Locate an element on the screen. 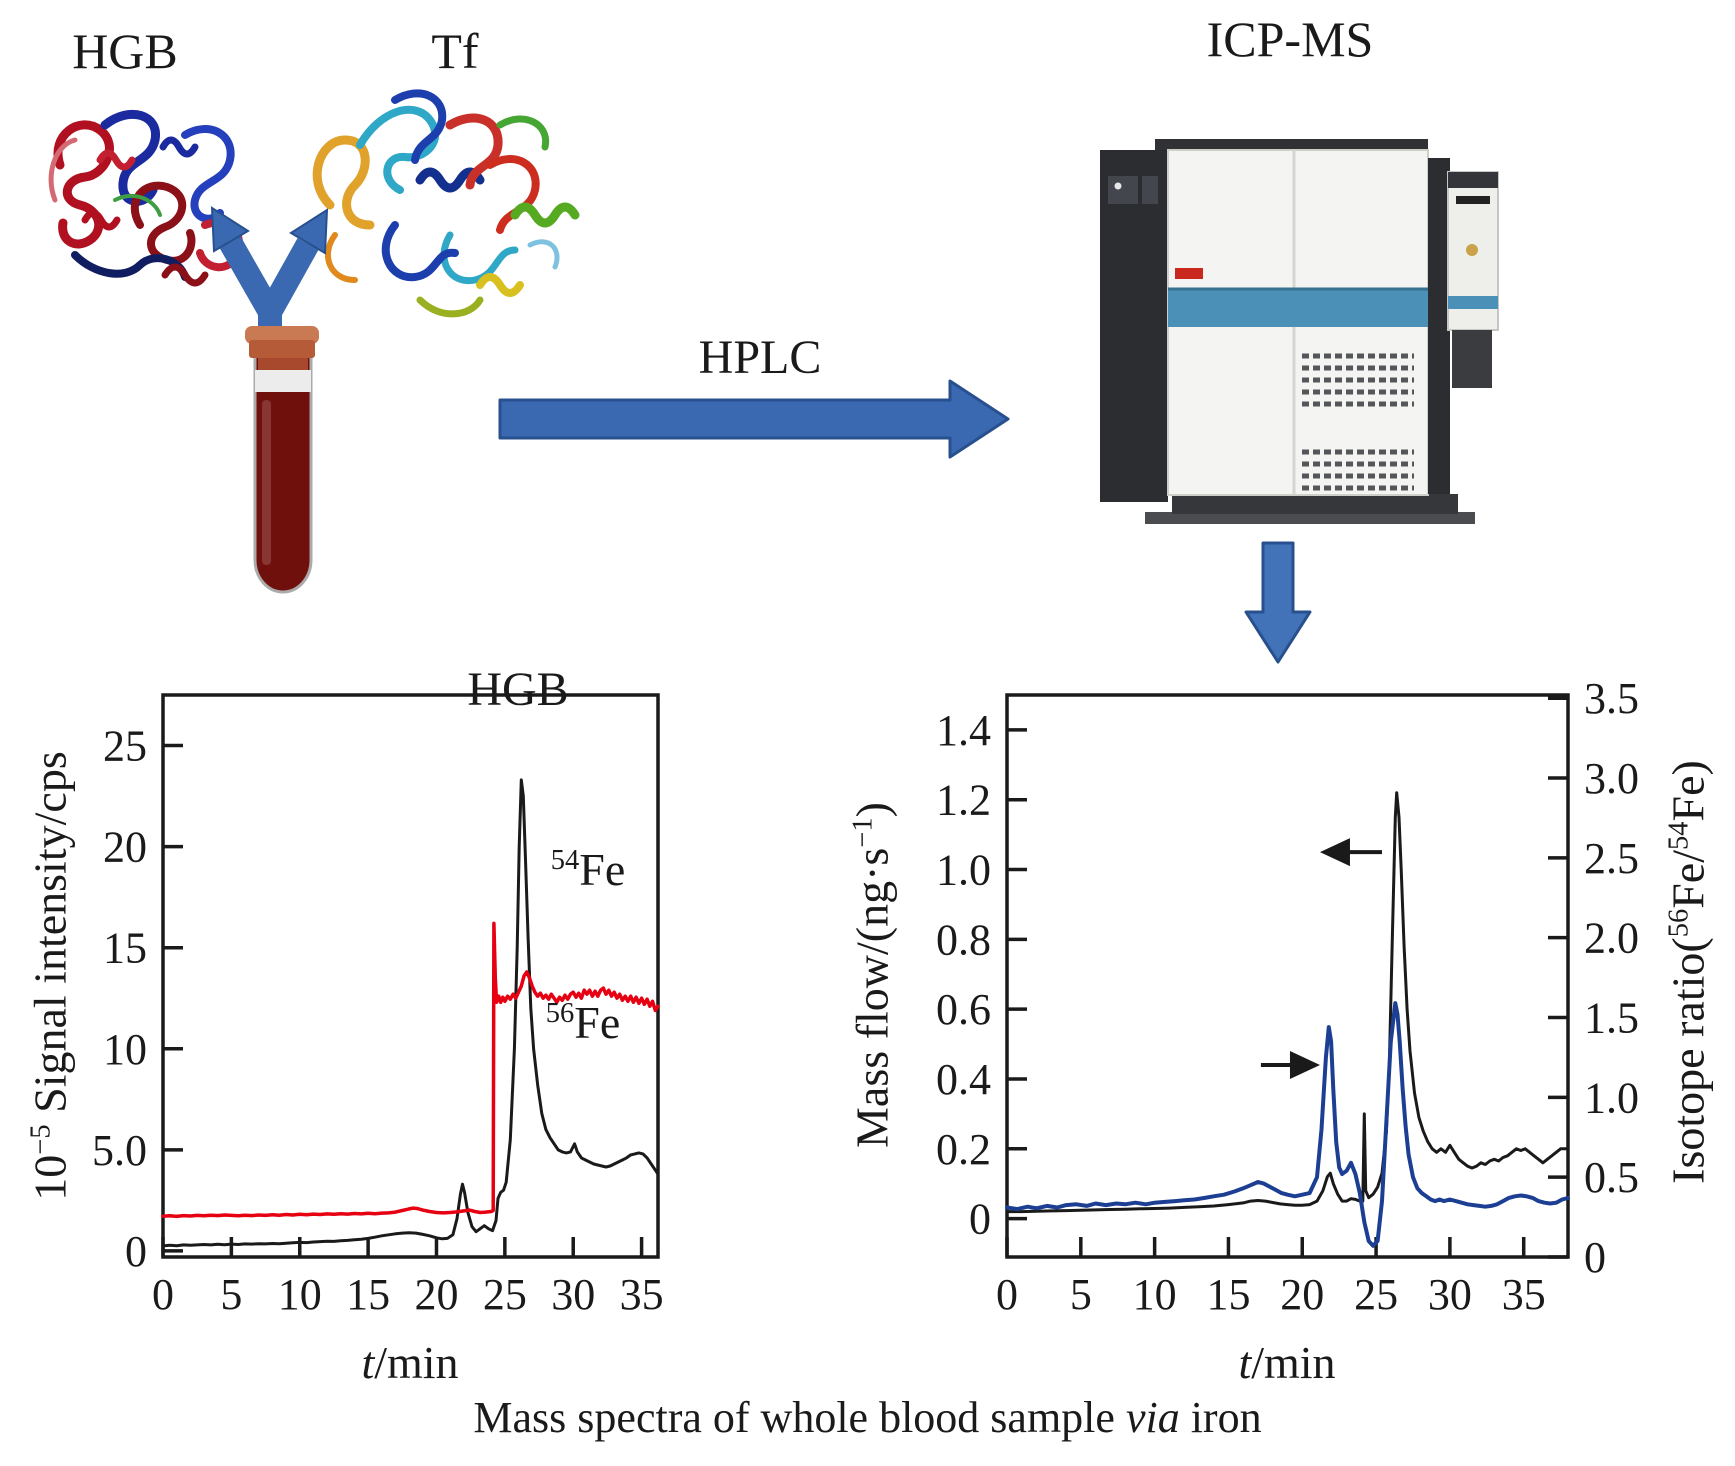  fe56-curve-label: 56Fe is located at coordinates (583, 1022).